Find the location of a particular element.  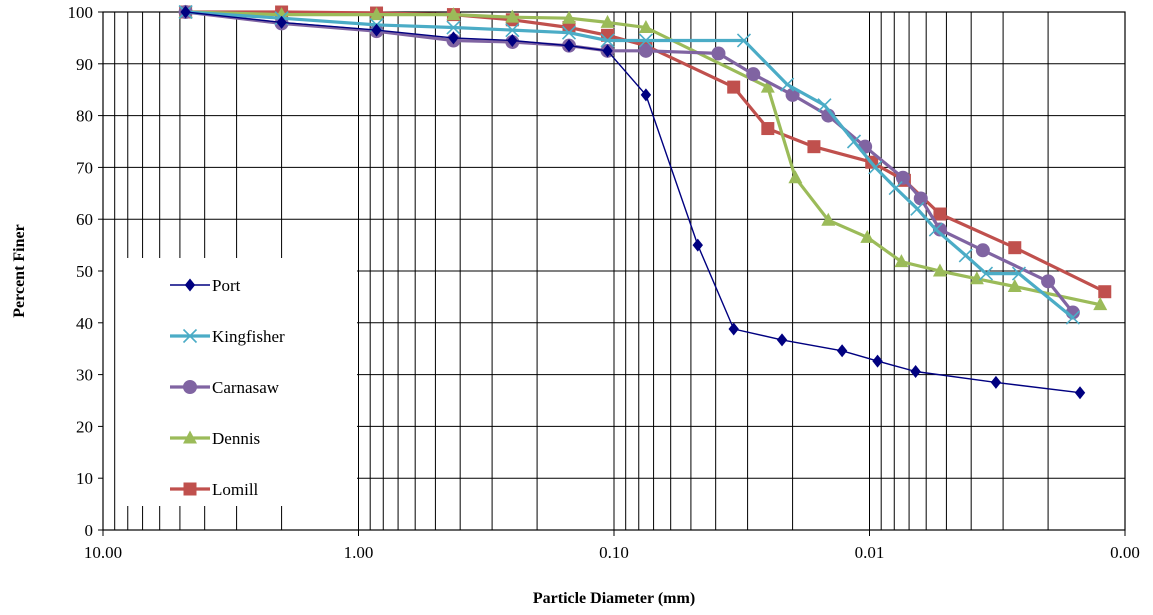

y-tick-label: 10 is located at coordinates (84, 478).